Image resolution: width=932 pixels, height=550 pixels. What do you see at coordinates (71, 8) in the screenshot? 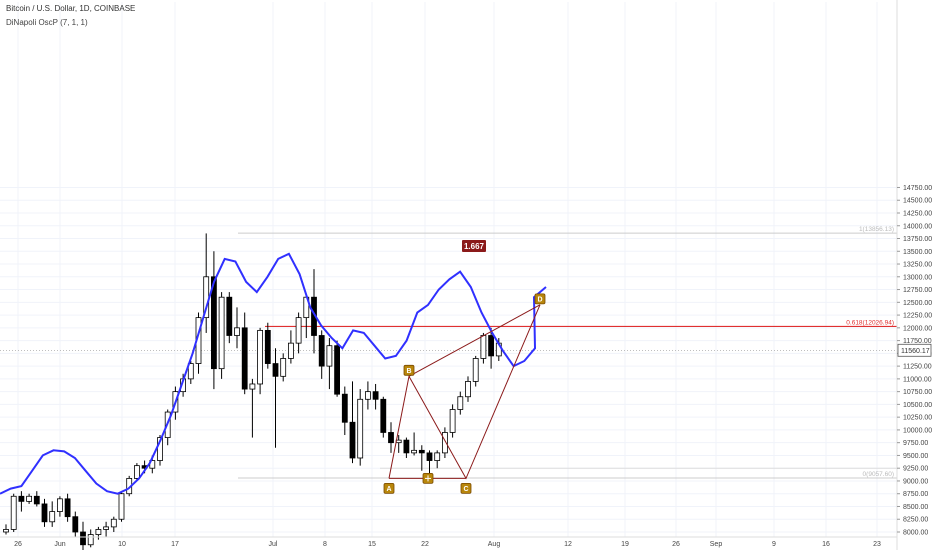
I see `chart-title: Bitcoin / U.S. Dollar, 1D, COINBASE` at bounding box center [71, 8].